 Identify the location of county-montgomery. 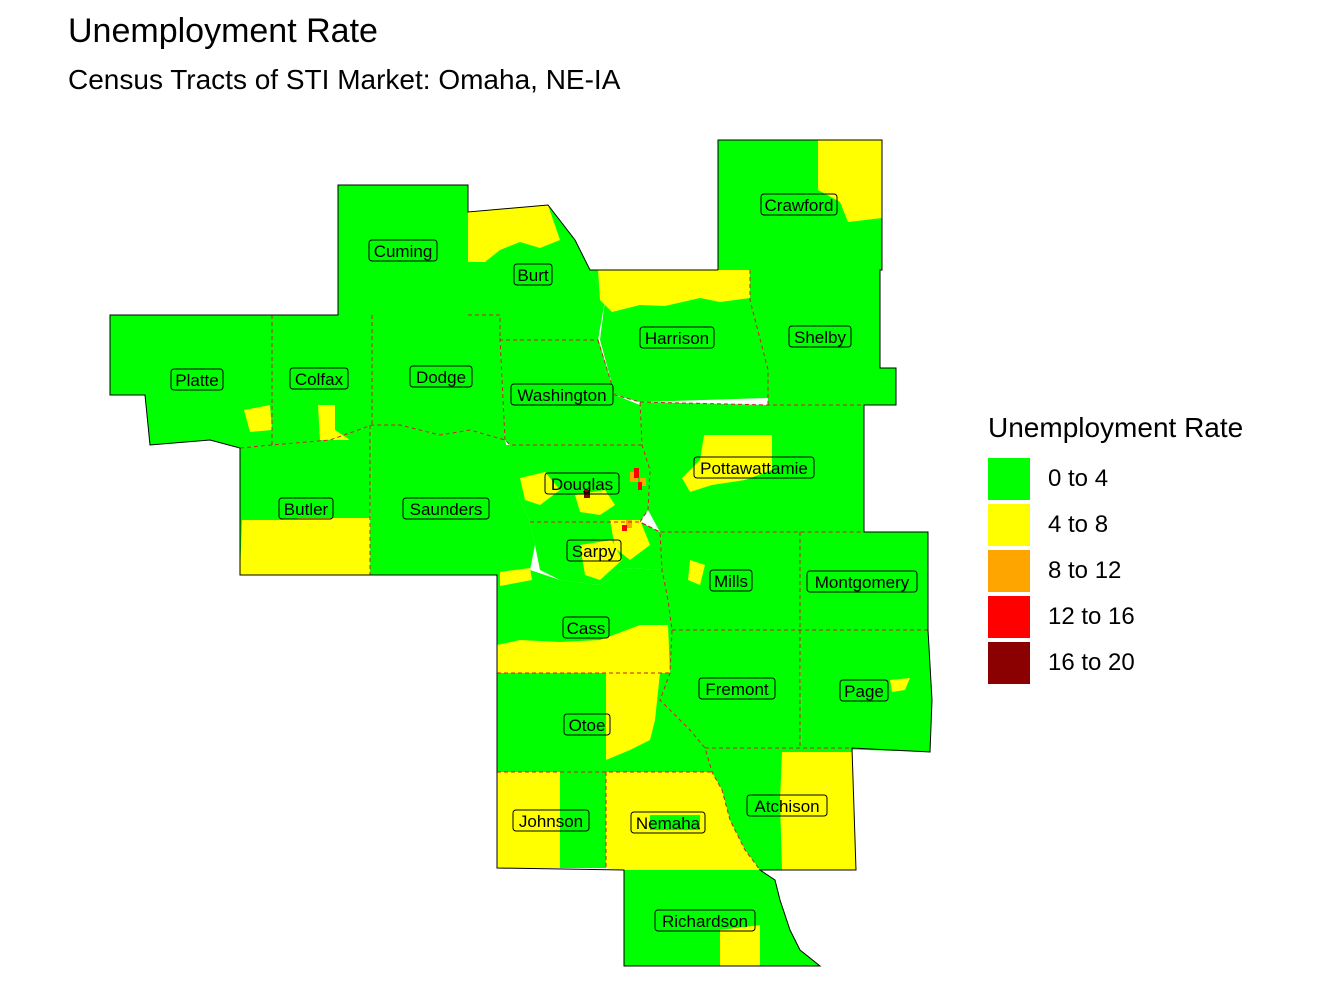
(864, 581).